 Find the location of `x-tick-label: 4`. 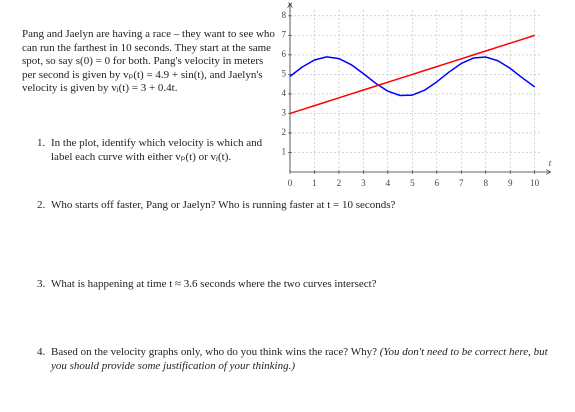

x-tick-label: 4 is located at coordinates (388, 183).